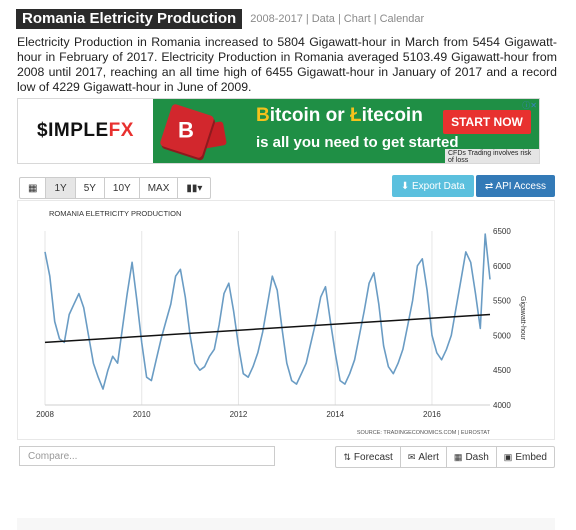  I want to click on export-data-button: ⬇ Export Data, so click(432, 186).